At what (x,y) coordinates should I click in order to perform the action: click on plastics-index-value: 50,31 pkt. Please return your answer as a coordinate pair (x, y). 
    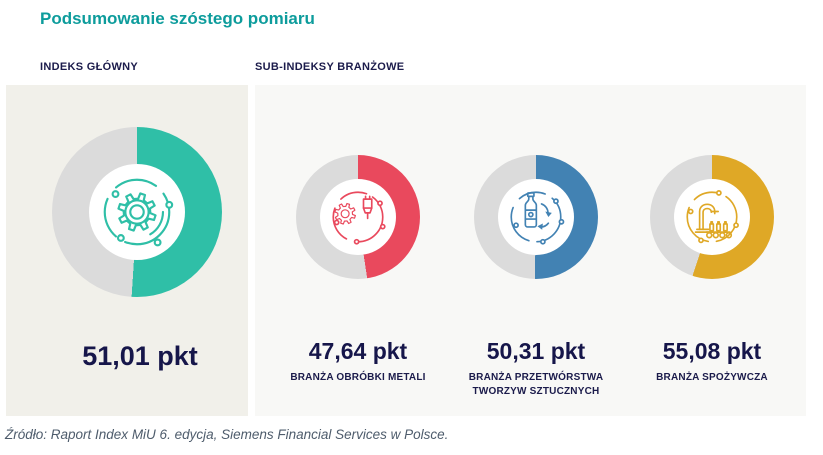
    Looking at the image, I should click on (536, 351).